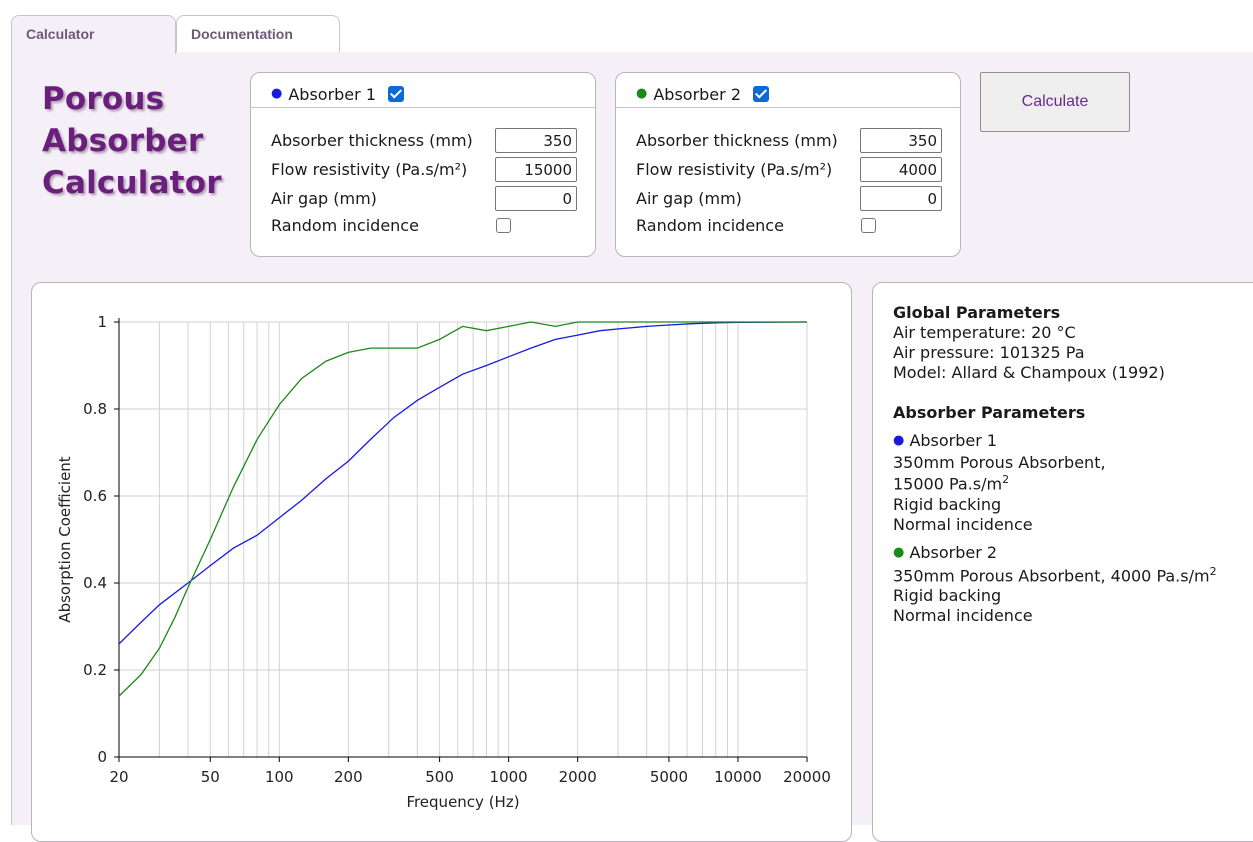 This screenshot has width=1253, height=842. What do you see at coordinates (332, 94) in the screenshot?
I see `absorber-1-title: Absorber 1` at bounding box center [332, 94].